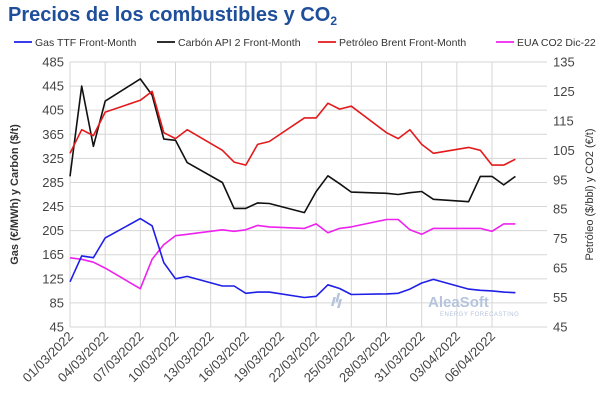  I want to click on chart-title: Precios de los combustibles y CO2, so click(173, 16).